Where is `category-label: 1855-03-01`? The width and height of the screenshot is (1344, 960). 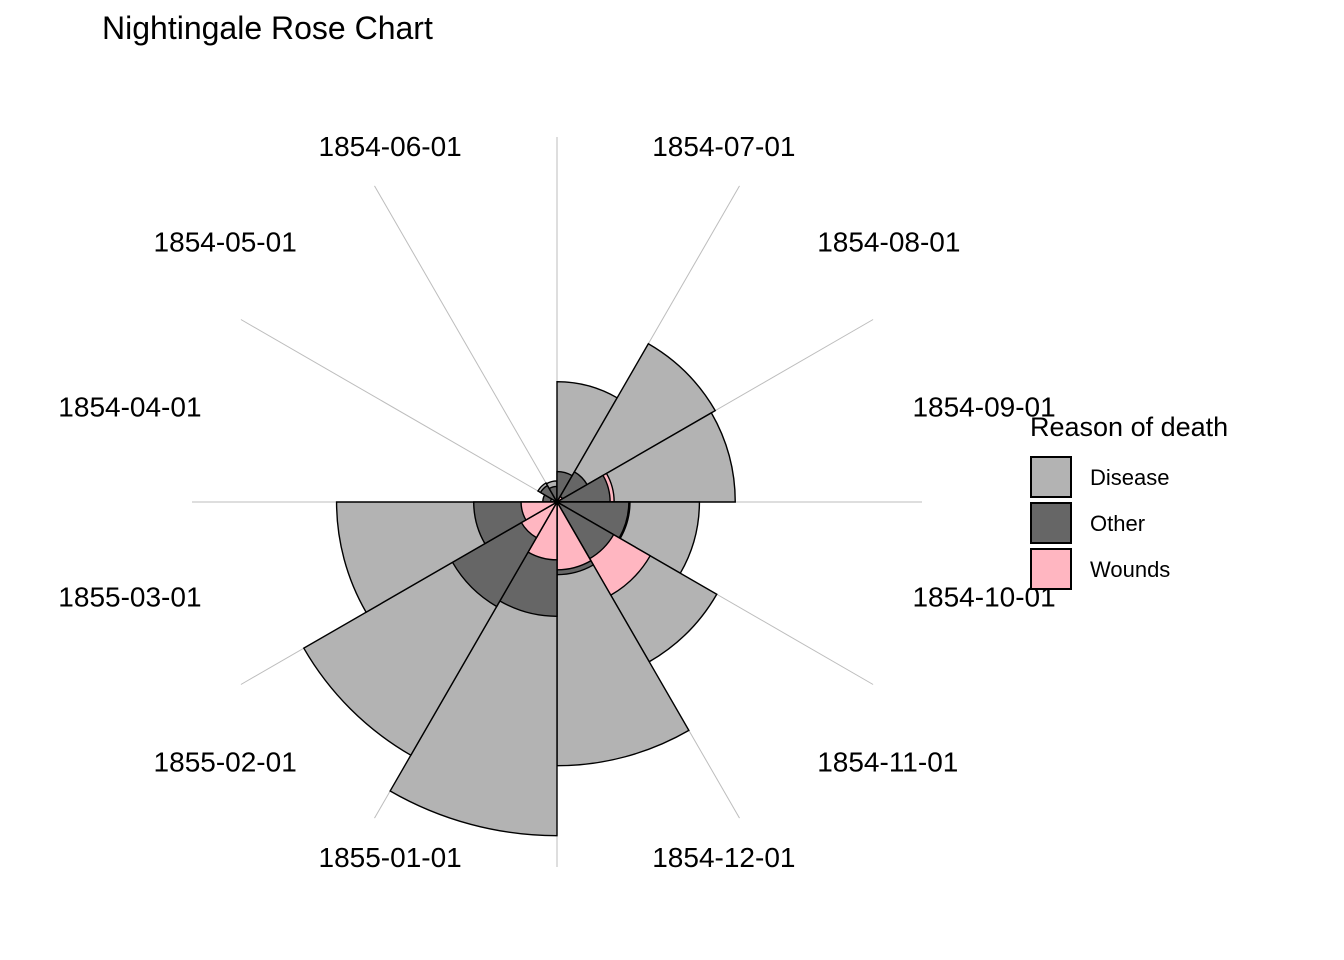
category-label: 1855-03-01 is located at coordinates (129, 597).